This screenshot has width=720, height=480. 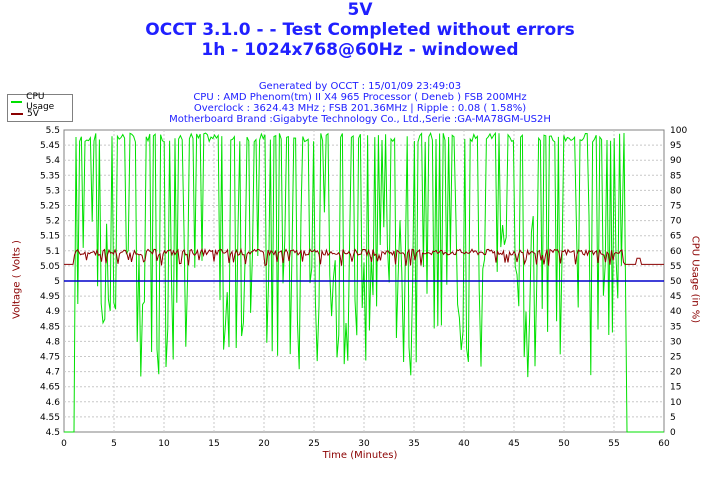 I want to click on legend-swatch-5v, so click(x=17, y=114).